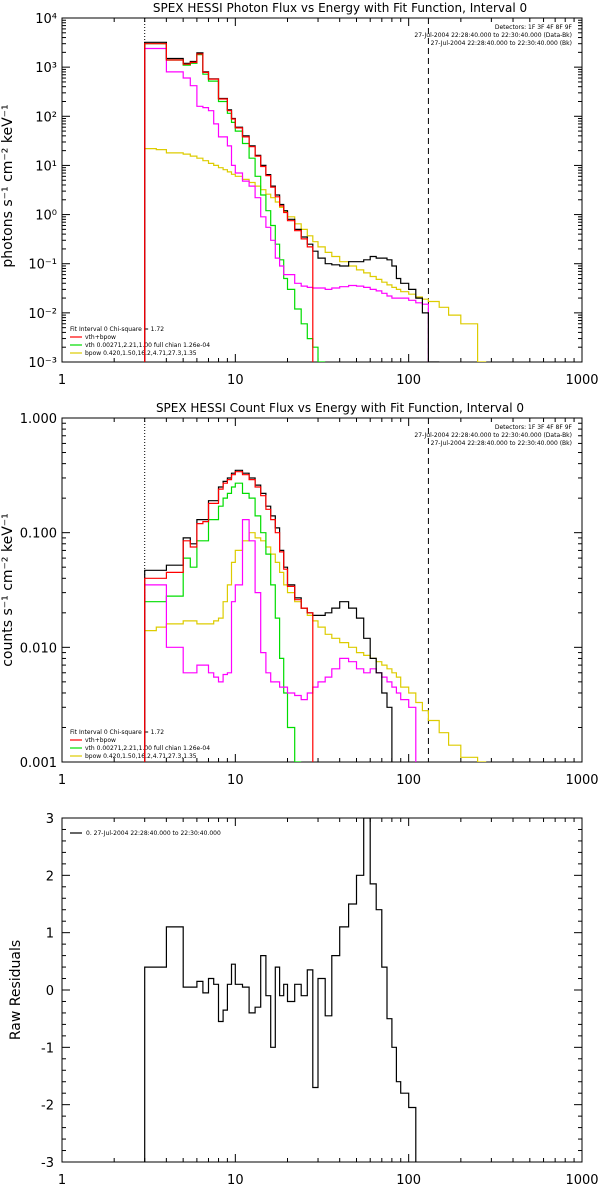 The image size is (600, 1200). Describe the element at coordinates (42, 363) in the screenshot. I see `y-tick-label-10: 10⁻³` at that location.